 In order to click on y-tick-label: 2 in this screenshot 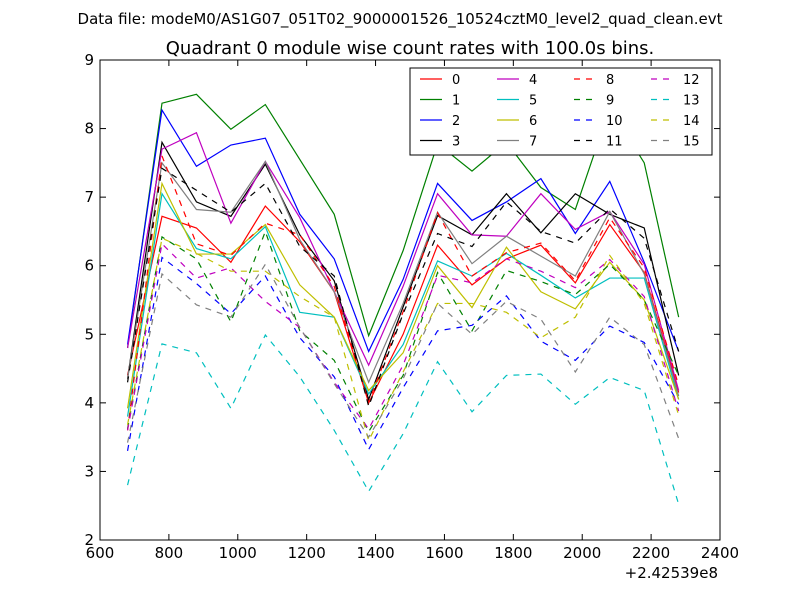, I will do `click(89, 540)`.